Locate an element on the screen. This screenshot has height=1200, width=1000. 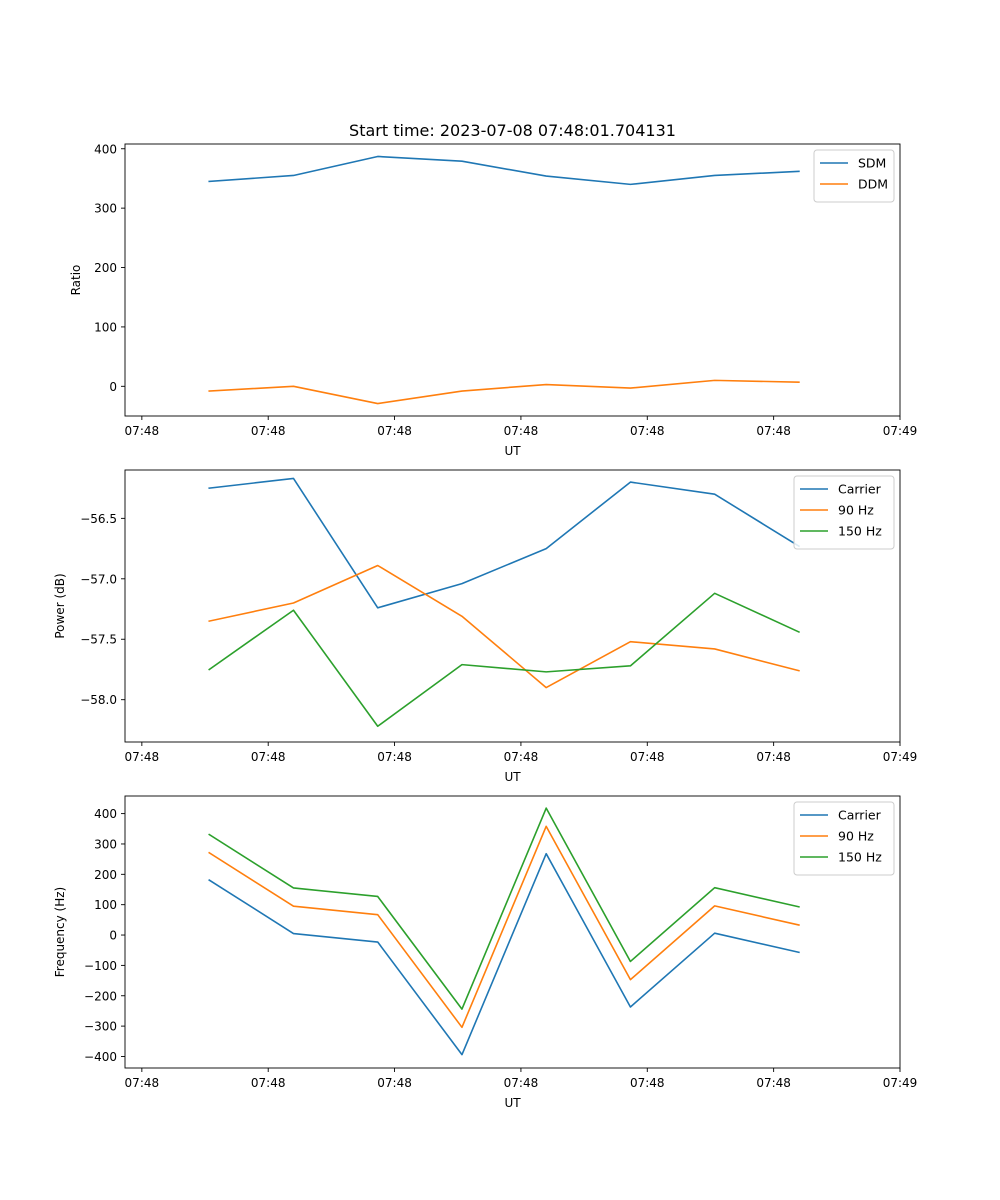
y-axis-label: Power (dB) is located at coordinates (60, 605).